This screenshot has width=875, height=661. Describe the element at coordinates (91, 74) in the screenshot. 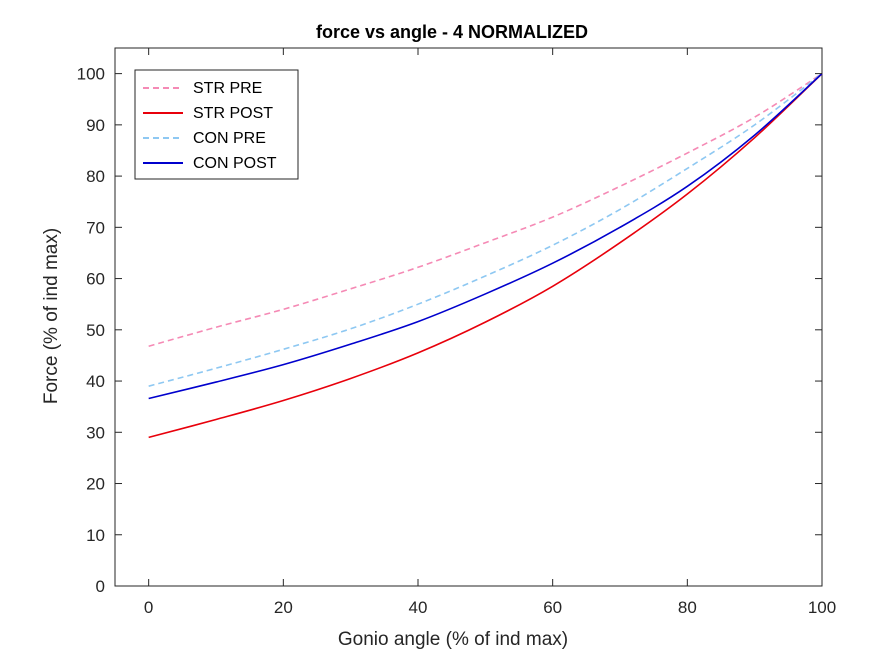

I see `y-tick-label: 100` at that location.